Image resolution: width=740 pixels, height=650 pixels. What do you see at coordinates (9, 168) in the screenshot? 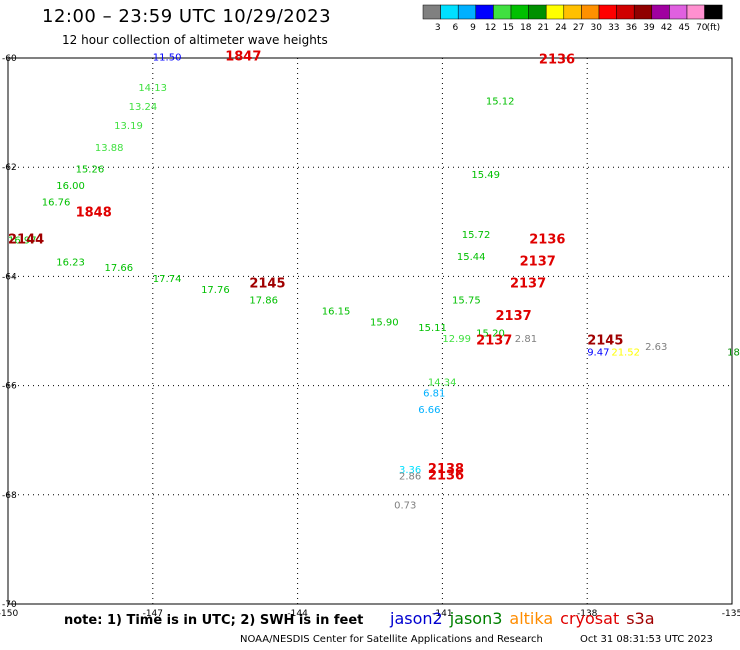
I see `lat-tick-label: -62` at bounding box center [9, 168].